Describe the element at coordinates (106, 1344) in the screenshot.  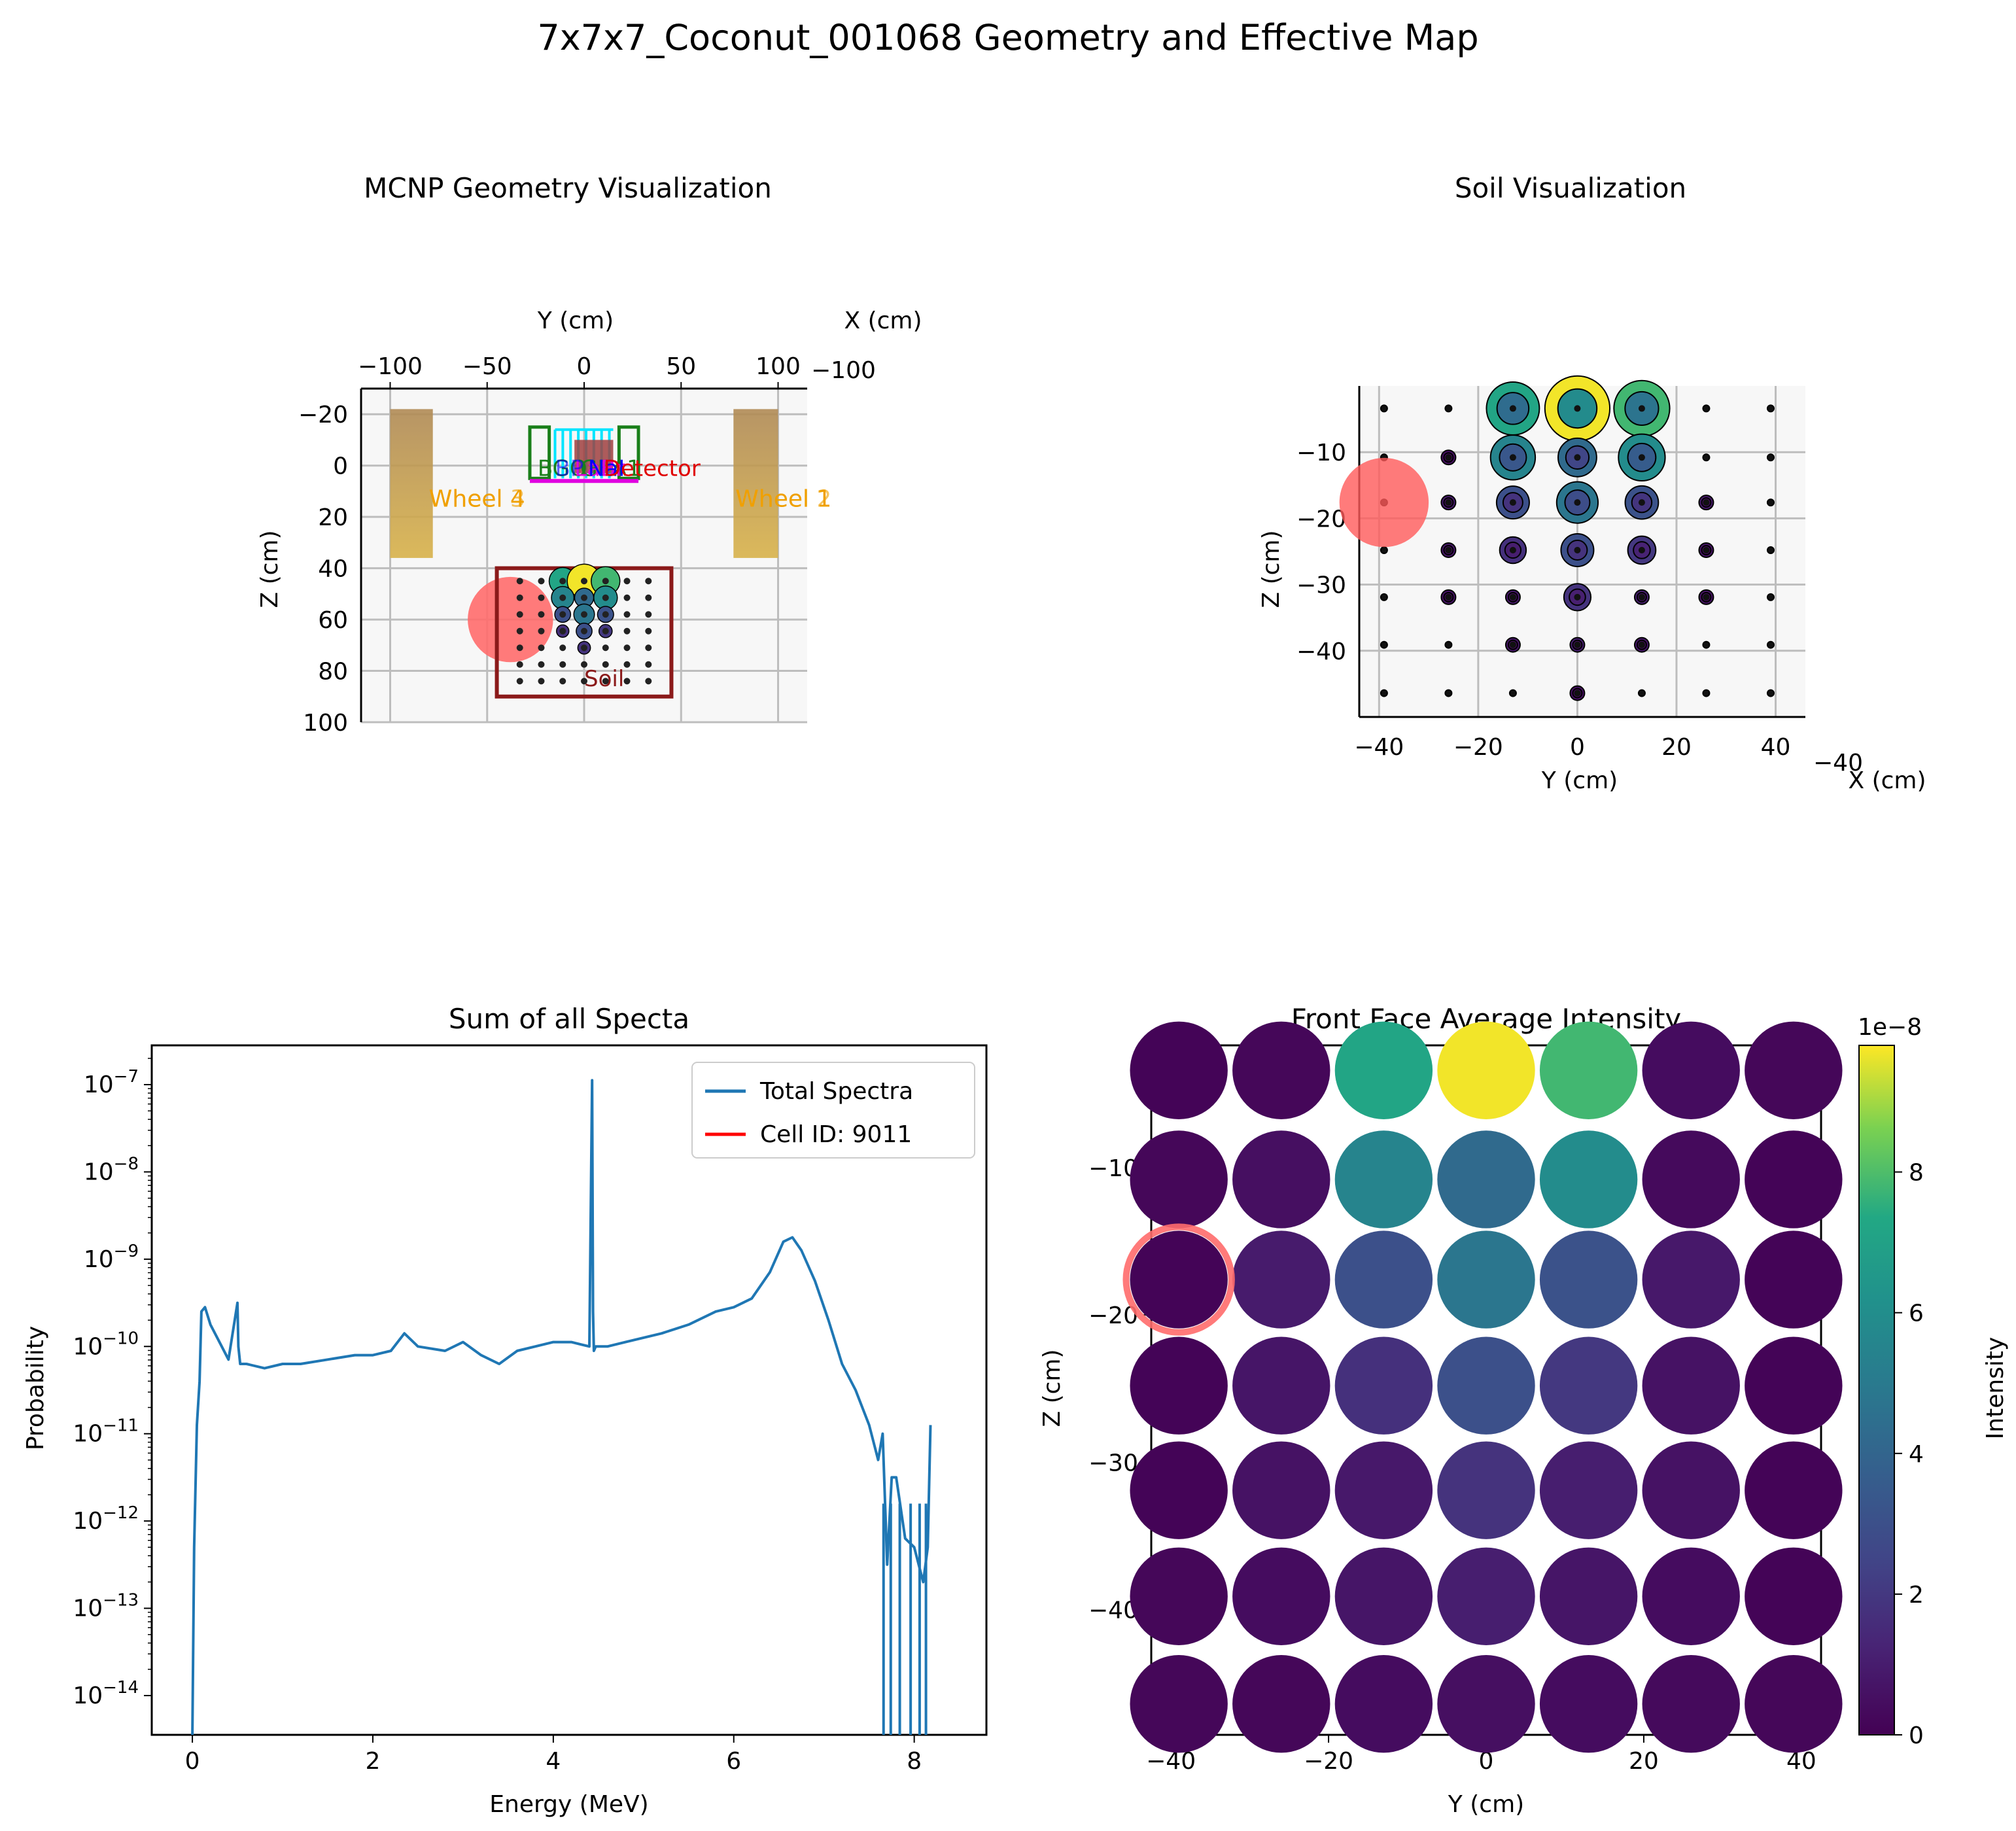
I see `spectrum-ytick-label: 10−10` at that location.